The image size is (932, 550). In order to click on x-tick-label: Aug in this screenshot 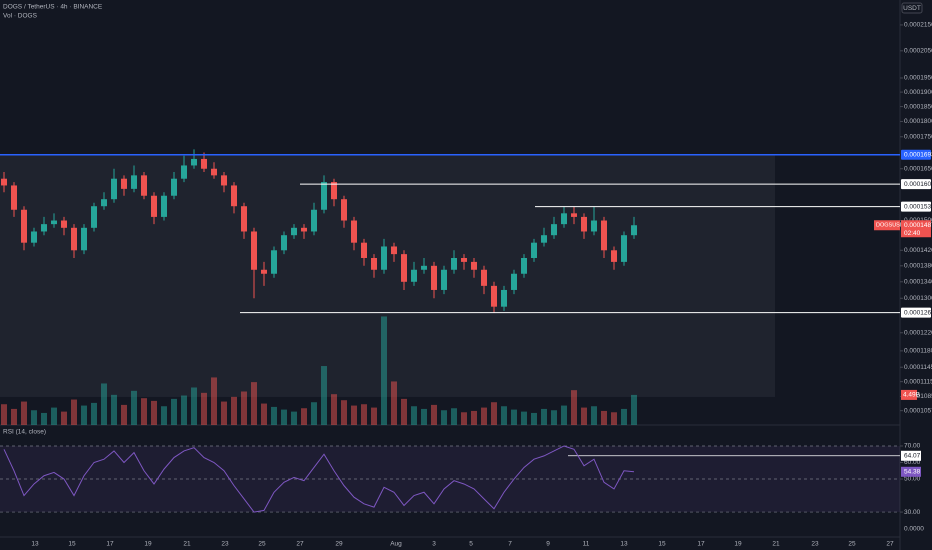, I will do `click(396, 544)`.